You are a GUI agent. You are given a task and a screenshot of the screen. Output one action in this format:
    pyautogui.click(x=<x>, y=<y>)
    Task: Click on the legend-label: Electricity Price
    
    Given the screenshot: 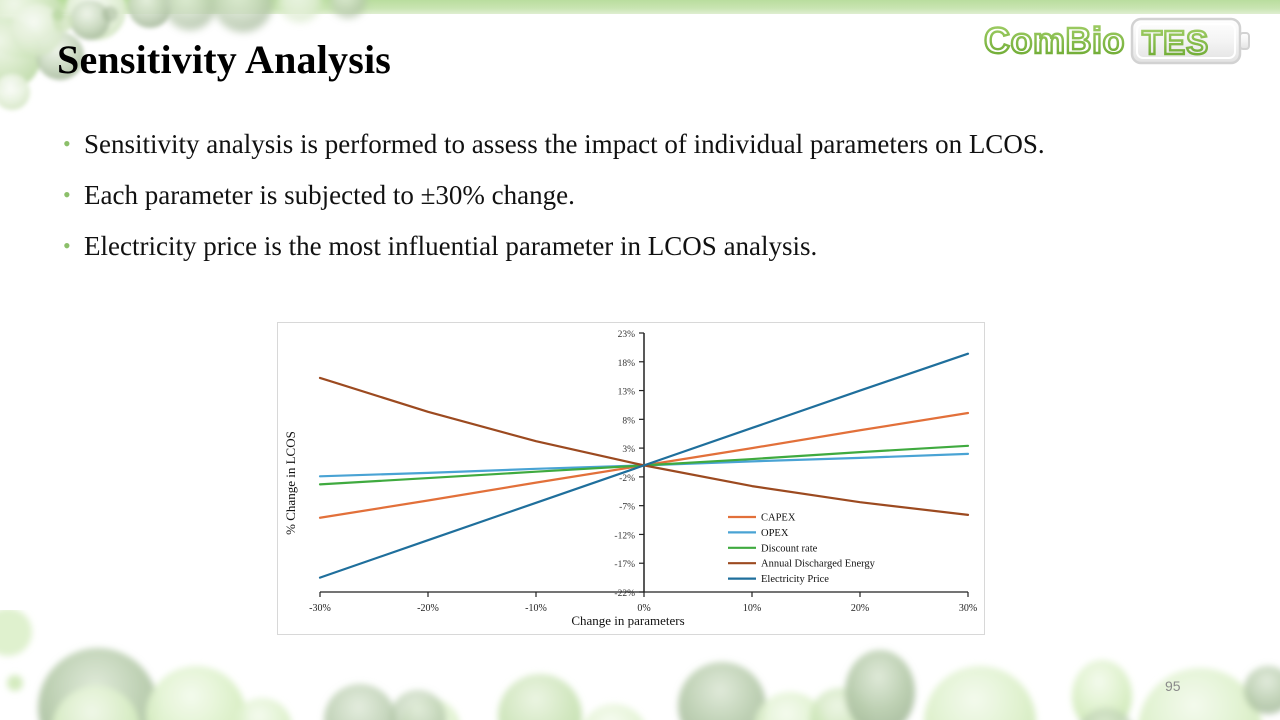 What is the action you would take?
    pyautogui.click(x=795, y=579)
    